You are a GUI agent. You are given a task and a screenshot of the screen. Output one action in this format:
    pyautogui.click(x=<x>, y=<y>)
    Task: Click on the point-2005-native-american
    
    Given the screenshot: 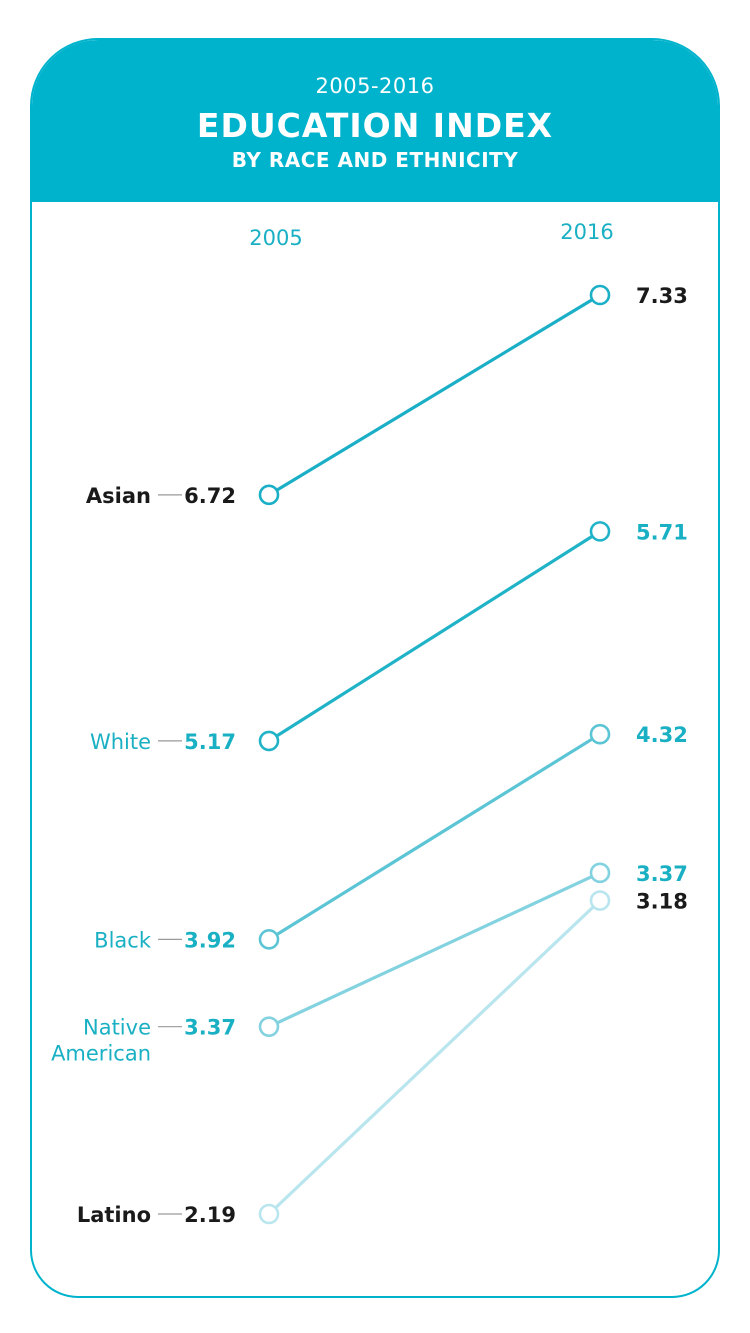 What is the action you would take?
    pyautogui.click(x=269, y=1026)
    